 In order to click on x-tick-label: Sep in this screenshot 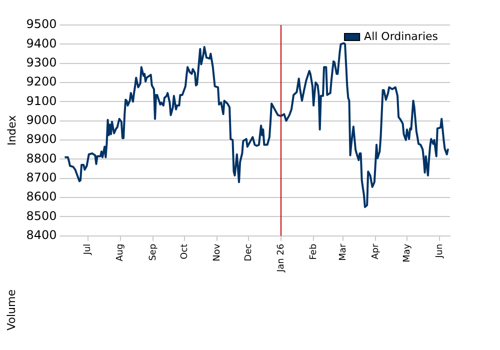, I will do `click(153, 252)`.